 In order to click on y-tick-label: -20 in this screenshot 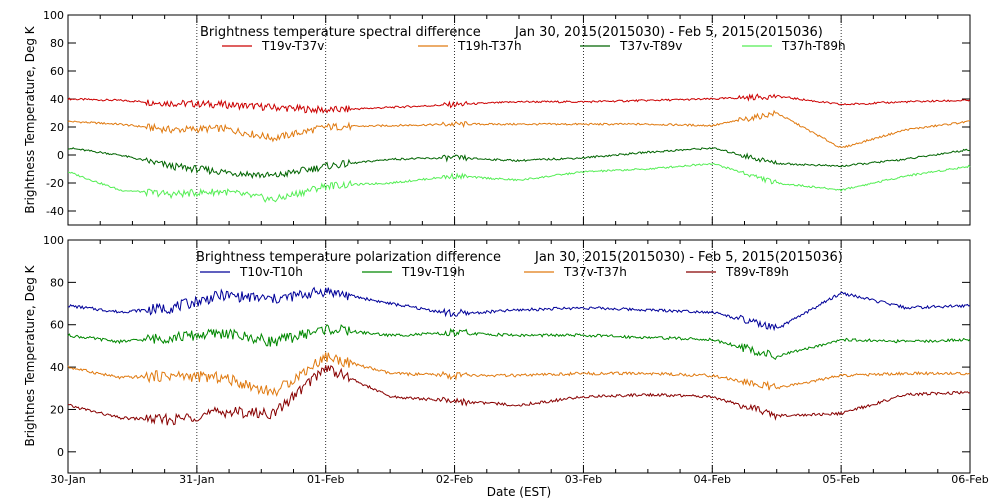, I will do `click(55, 183)`.